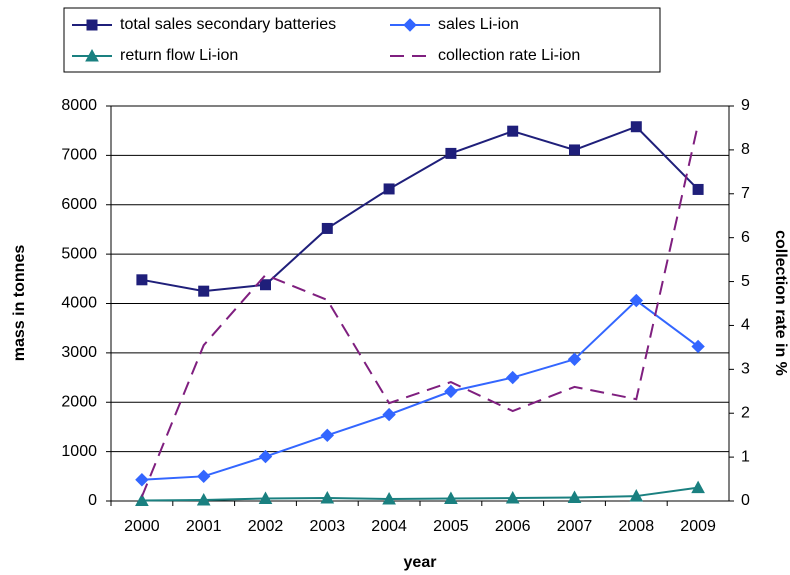  I want to click on x-tick-label: 2001, so click(204, 526).